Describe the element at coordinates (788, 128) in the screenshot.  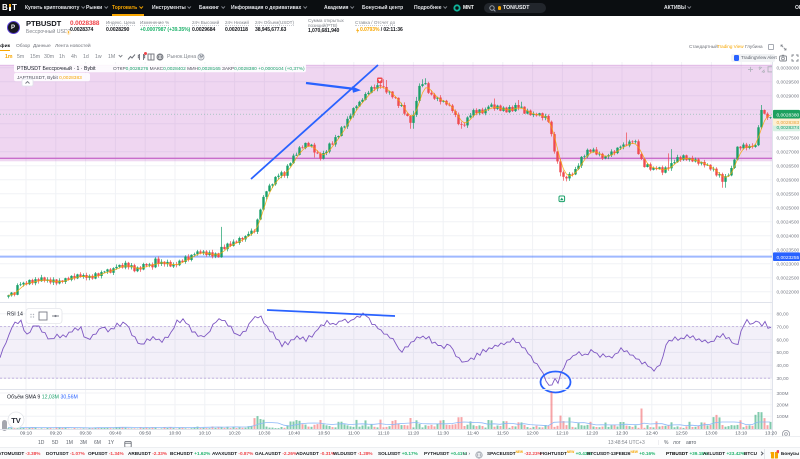
I see `svg-text: 0,0028374` at that location.